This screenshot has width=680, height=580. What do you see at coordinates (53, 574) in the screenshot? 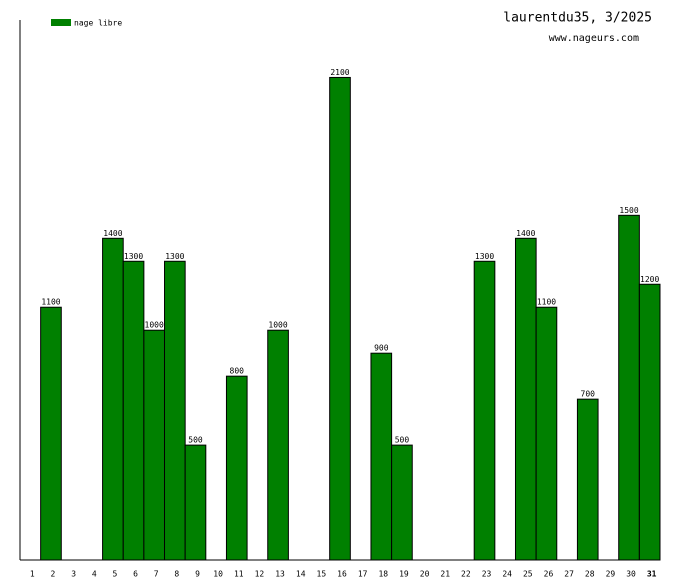
I see `x-tick-label: 2` at bounding box center [53, 574].